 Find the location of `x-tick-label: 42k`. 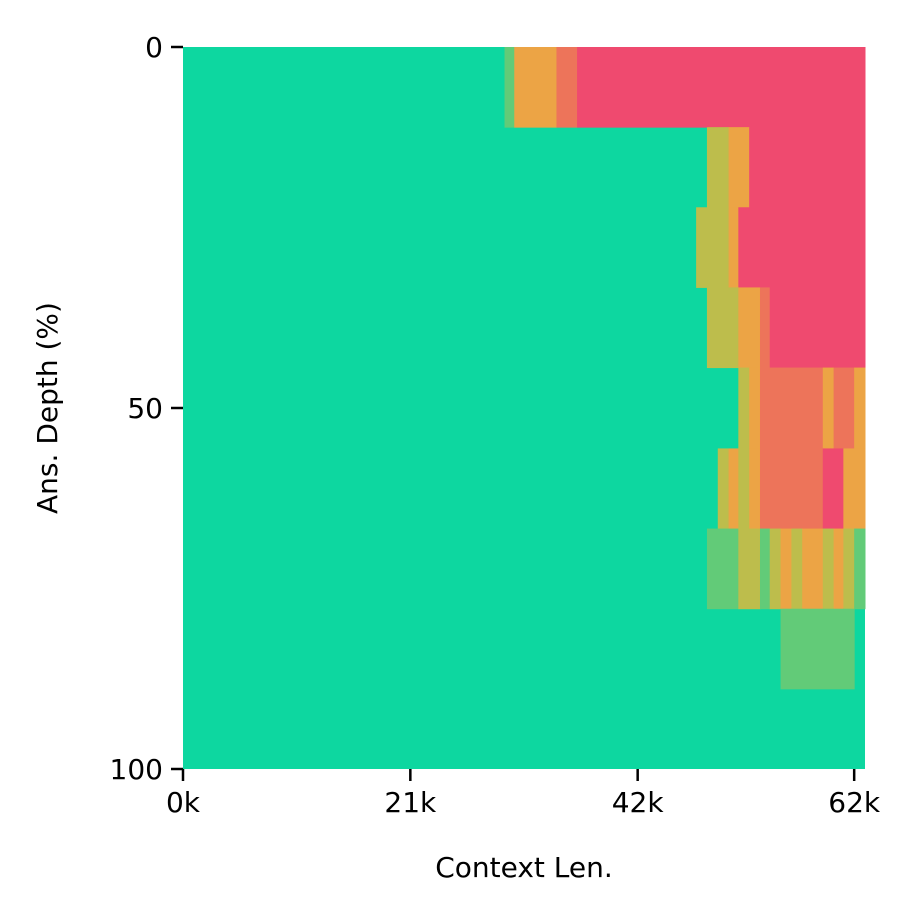

x-tick-label: 42k is located at coordinates (638, 802).